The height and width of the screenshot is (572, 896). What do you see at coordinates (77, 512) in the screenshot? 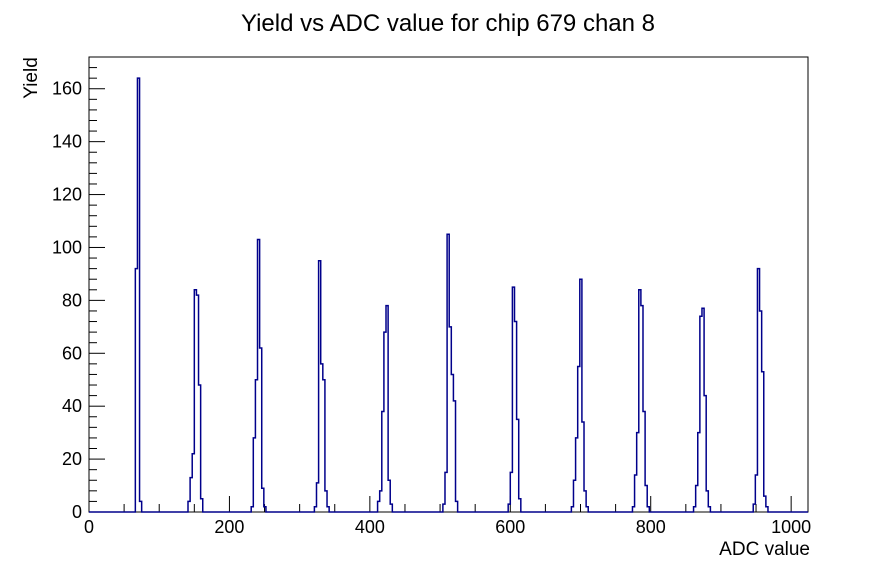
I see `y-tick-label: 0` at bounding box center [77, 512].